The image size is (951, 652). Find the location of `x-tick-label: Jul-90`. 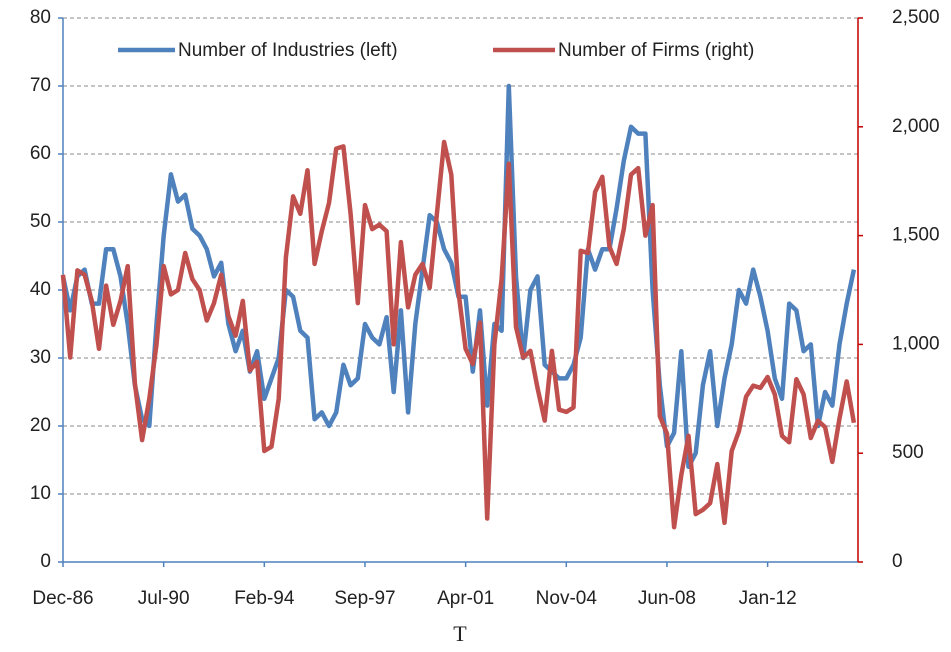

x-tick-label: Jul-90 is located at coordinates (164, 598).